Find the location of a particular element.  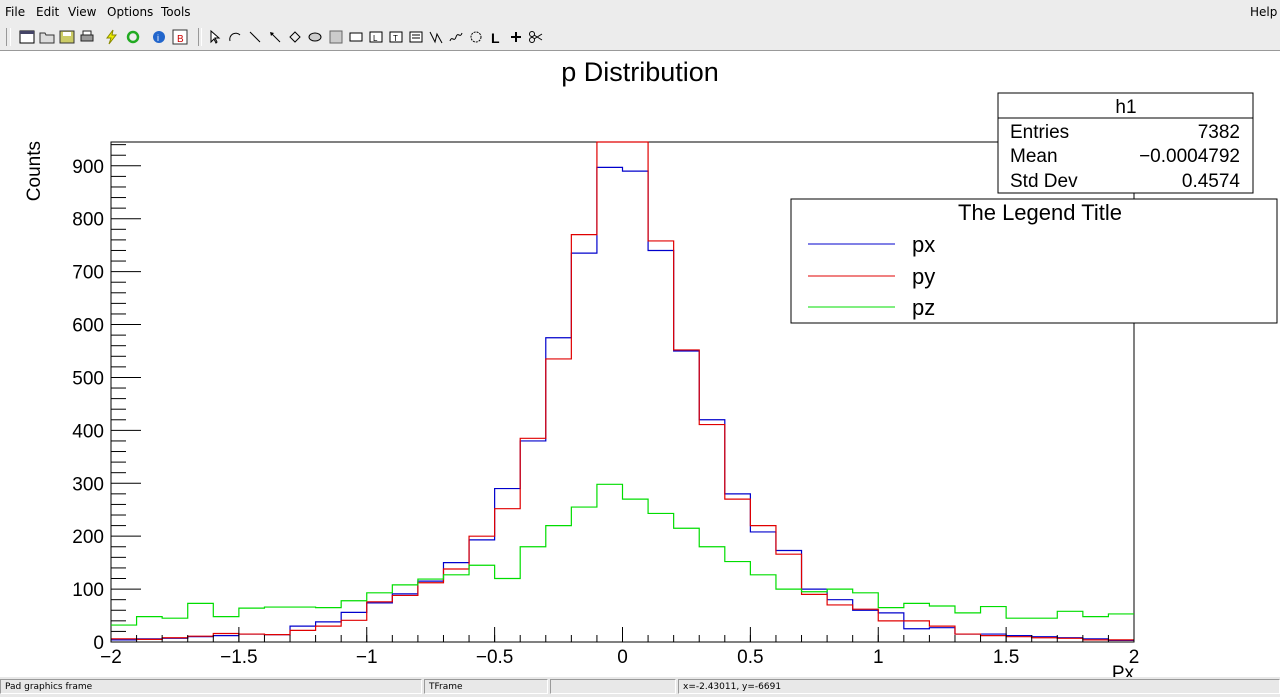

x-tick-label: −1.5 is located at coordinates (239, 657).